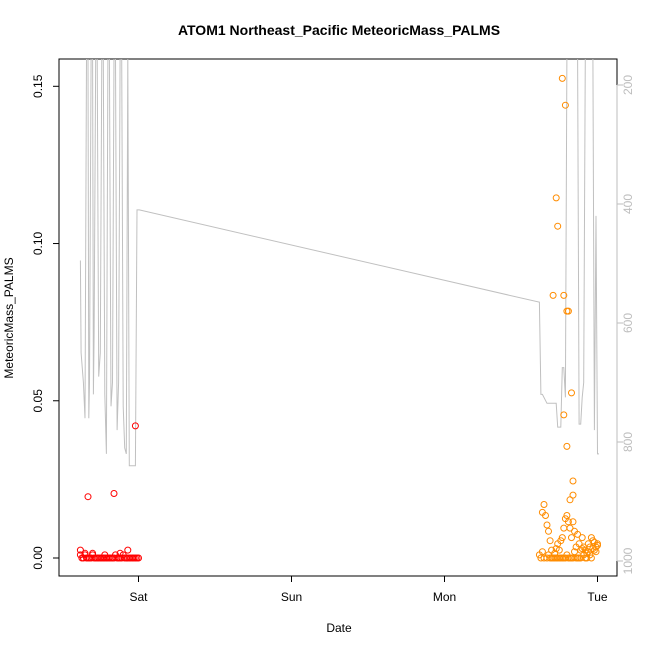  Describe the element at coordinates (628, 560) in the screenshot. I see `right-tick-label: 1000` at that location.